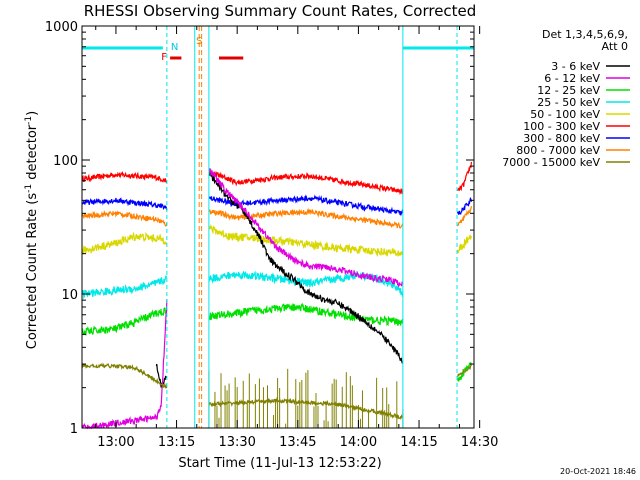  Describe the element at coordinates (585, 34) in the screenshot. I see `legend-header-1: Det 1,3,4,5,6,9,` at that location.